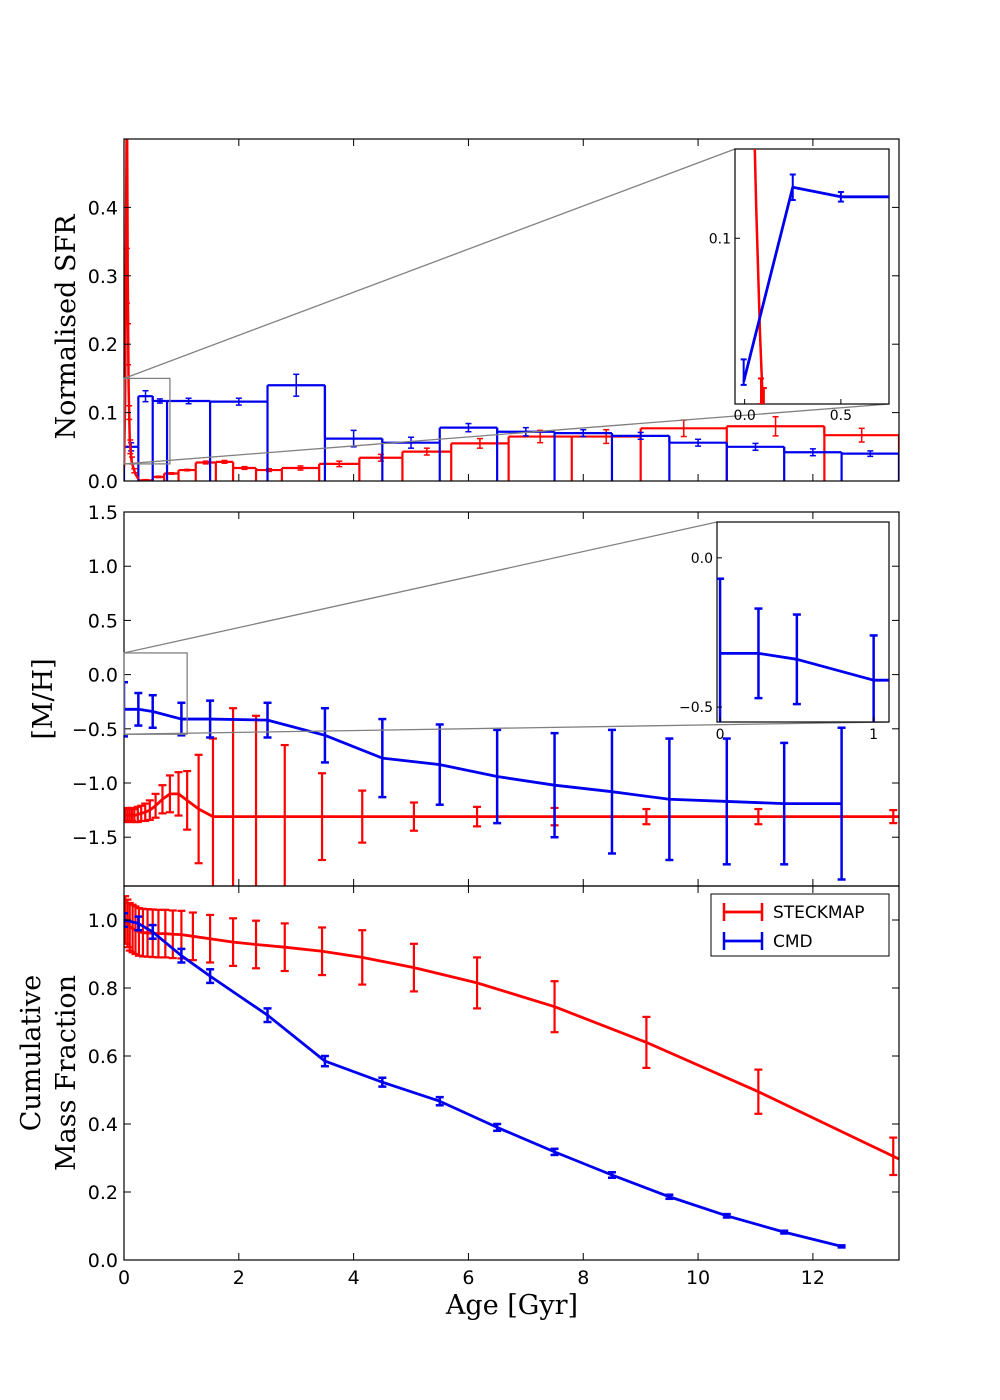 The height and width of the screenshot is (1400, 1000). I want to click on metallicity-y-tick-label: 0.0, so click(103, 676).